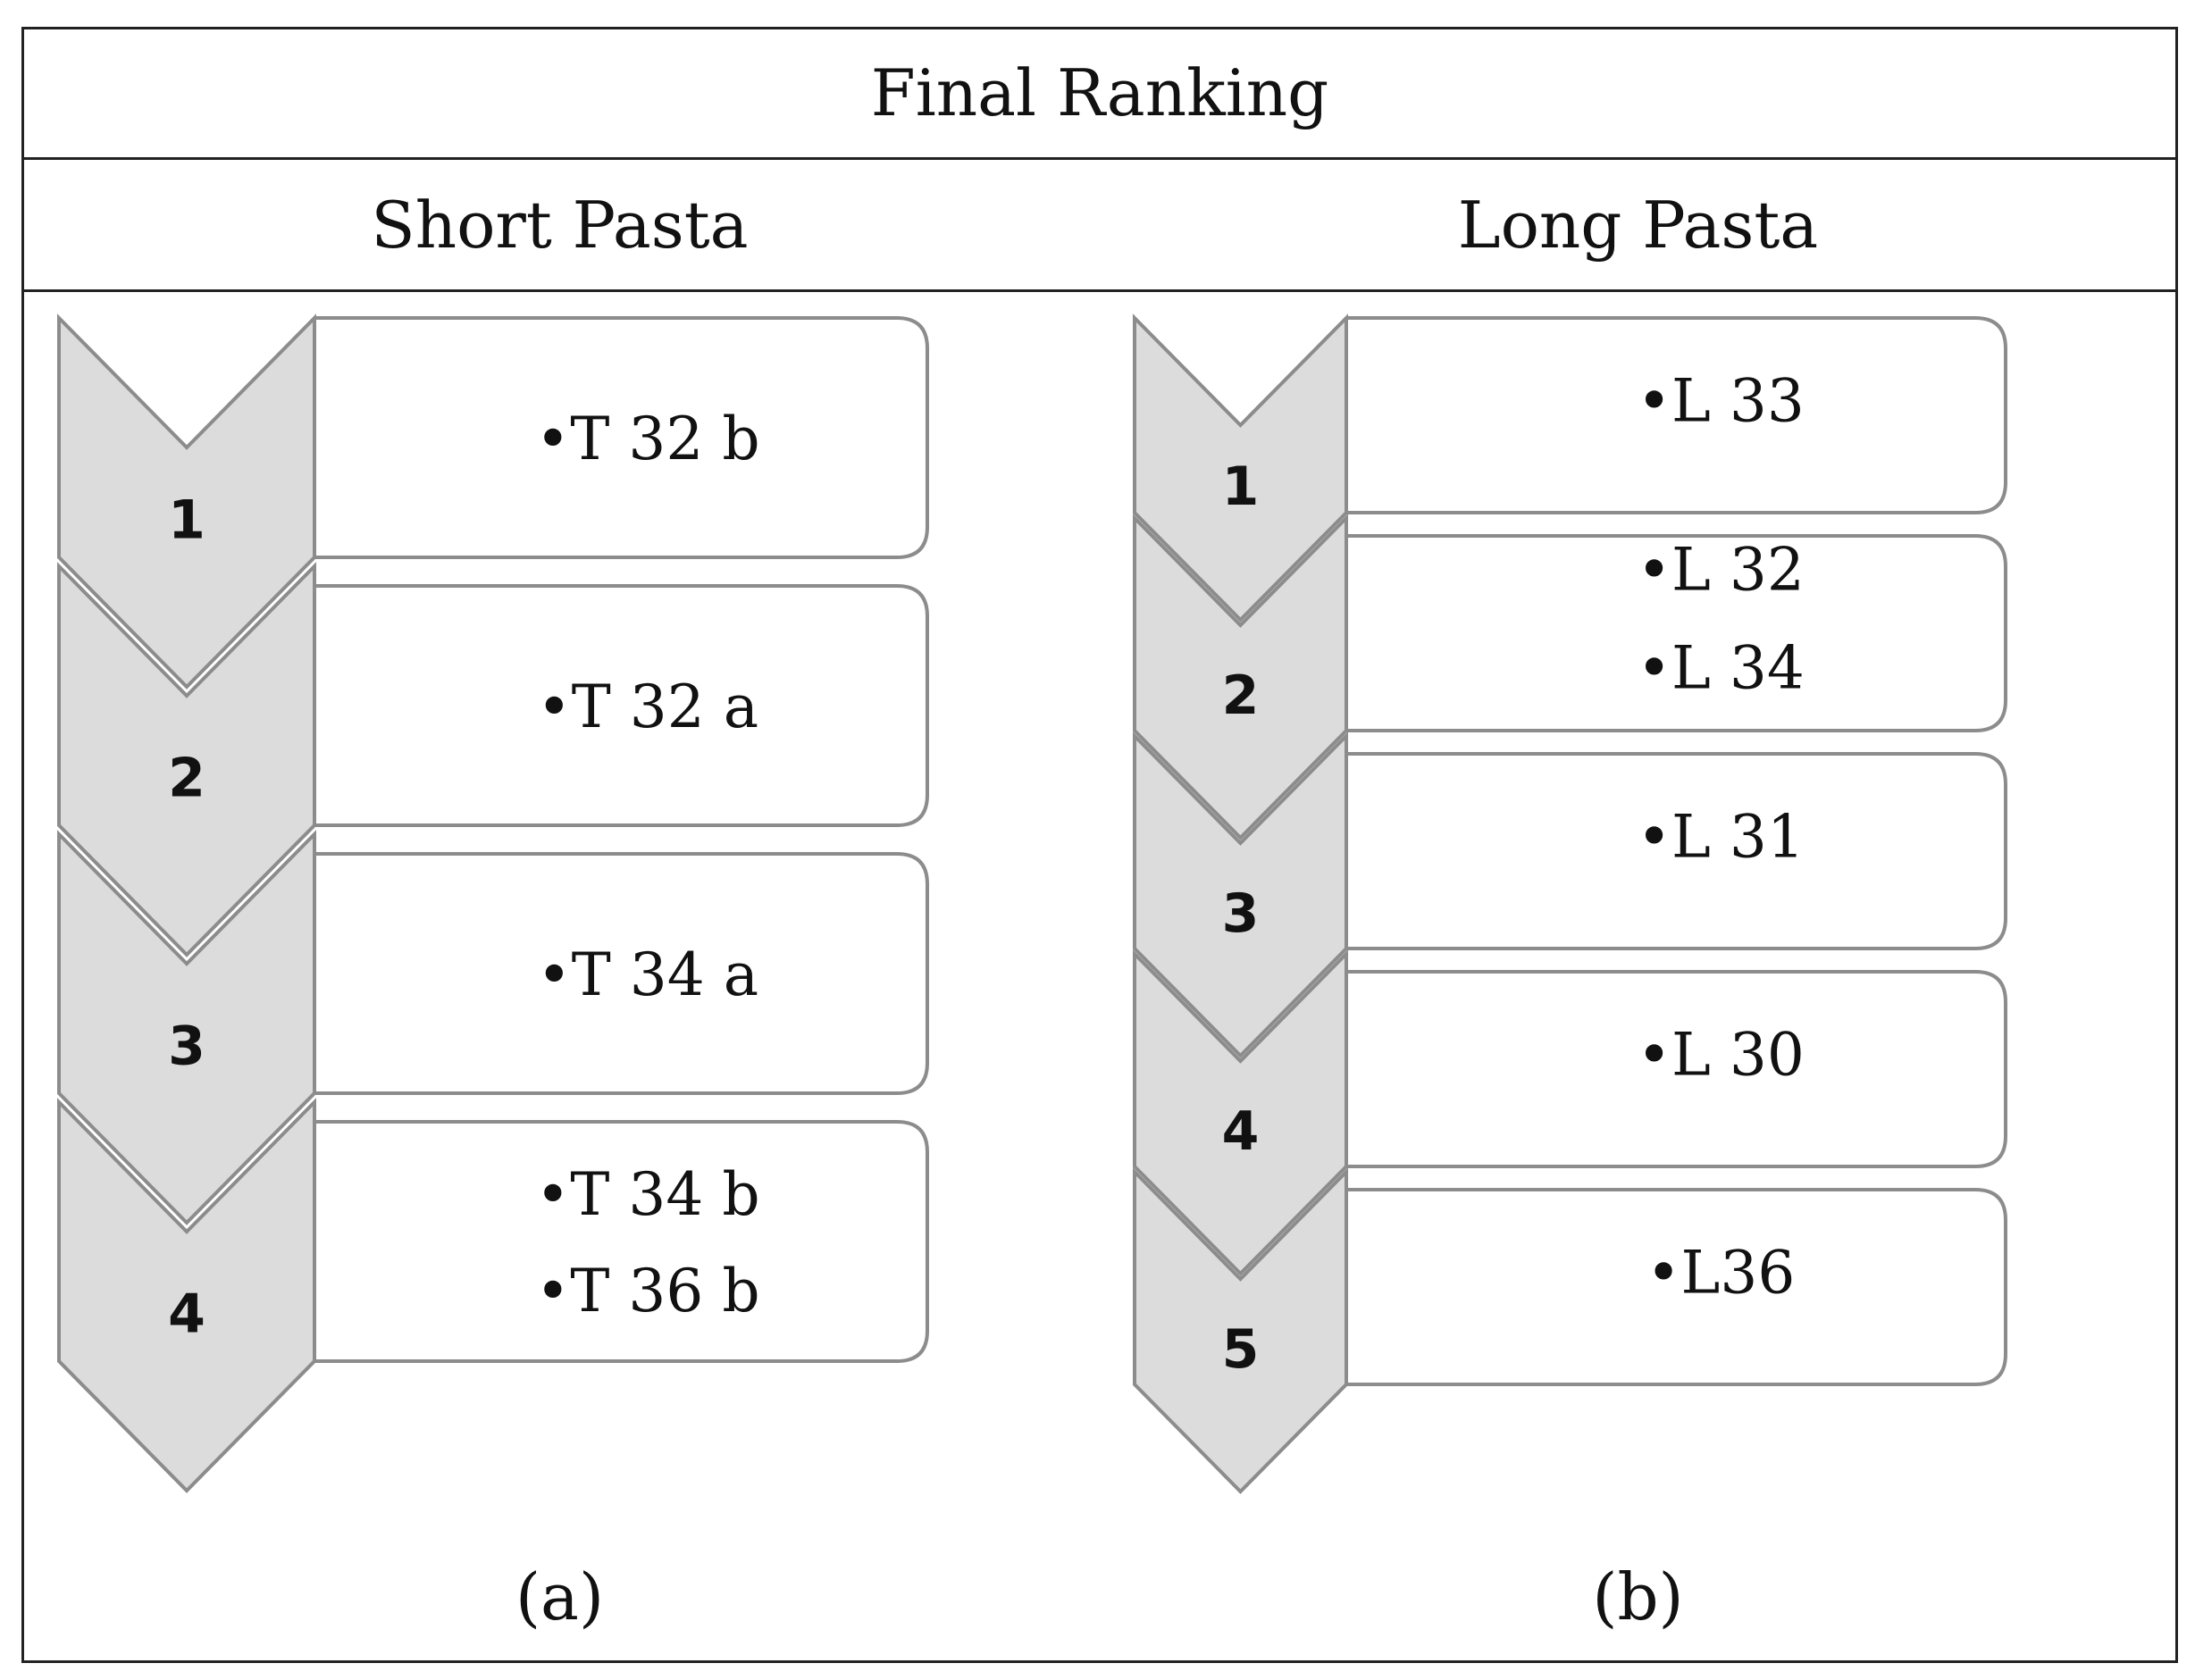 The height and width of the screenshot is (1680, 2195). What do you see at coordinates (647, 1194) in the screenshot?
I see `rank-item: •T 34 b` at bounding box center [647, 1194].